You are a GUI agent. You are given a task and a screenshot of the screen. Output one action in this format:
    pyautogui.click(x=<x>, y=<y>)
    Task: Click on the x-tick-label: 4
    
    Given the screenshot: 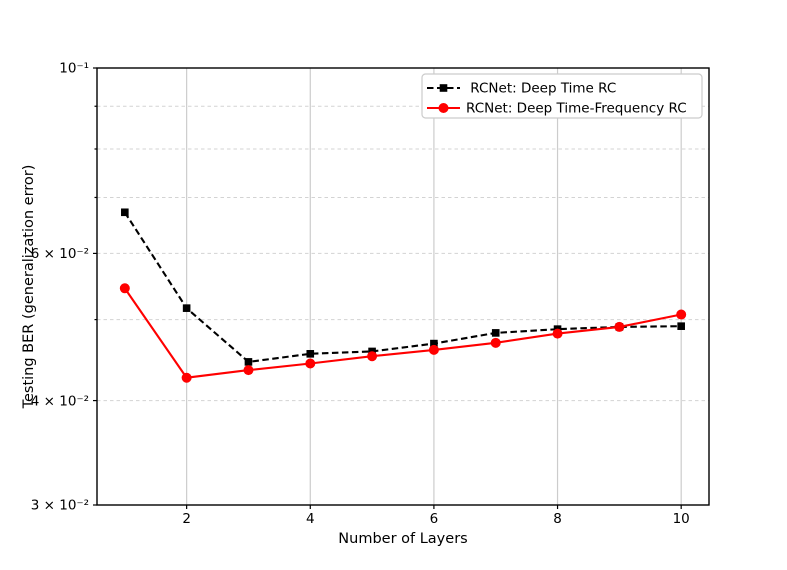 What is the action you would take?
    pyautogui.click(x=310, y=519)
    